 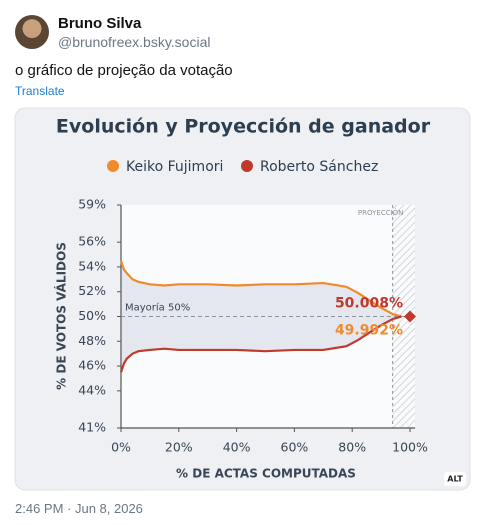 What do you see at coordinates (92, 241) in the screenshot?
I see `y-tick-label: 56%` at bounding box center [92, 241].